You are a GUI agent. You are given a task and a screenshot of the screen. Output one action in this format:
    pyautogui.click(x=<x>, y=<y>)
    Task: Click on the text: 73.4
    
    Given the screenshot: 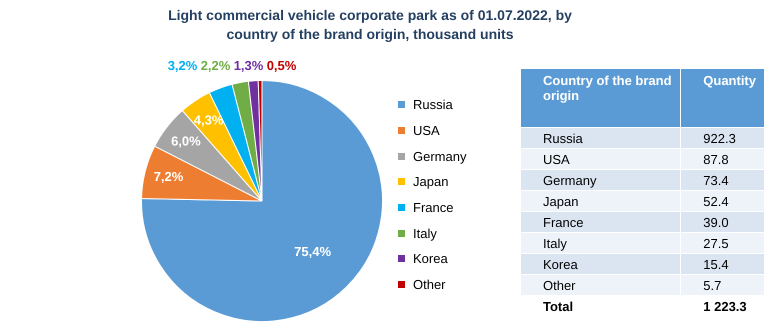 What is the action you would take?
    pyautogui.click(x=722, y=180)
    